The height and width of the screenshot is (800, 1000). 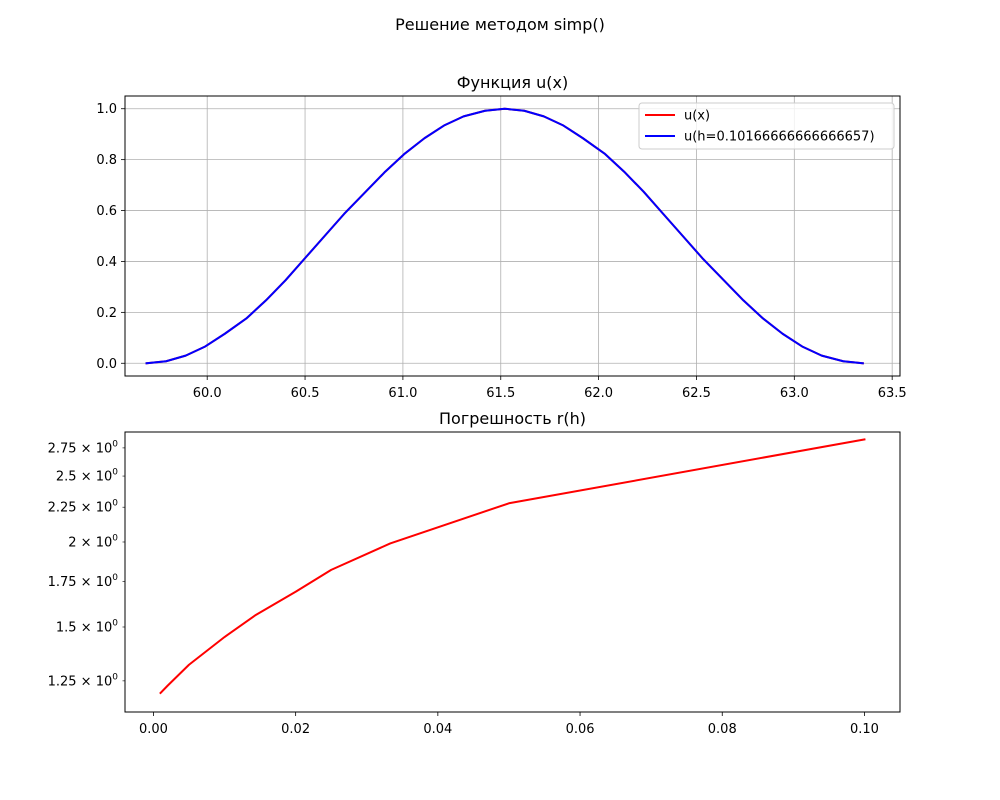 What do you see at coordinates (83, 680) in the screenshot?
I see `y-tick-label: 1.25 × 100` at bounding box center [83, 680].